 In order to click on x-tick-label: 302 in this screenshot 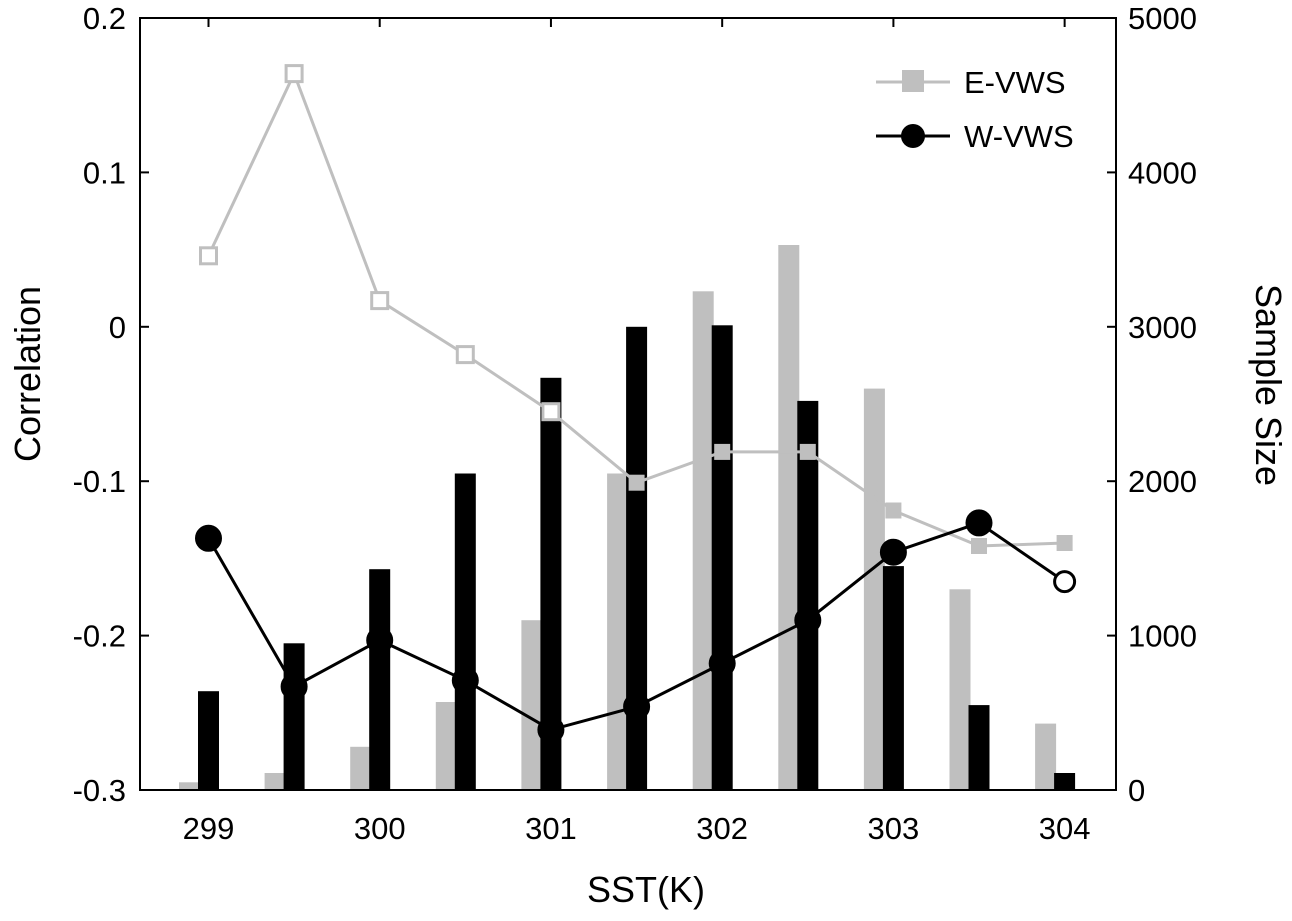, I will do `click(722, 828)`.